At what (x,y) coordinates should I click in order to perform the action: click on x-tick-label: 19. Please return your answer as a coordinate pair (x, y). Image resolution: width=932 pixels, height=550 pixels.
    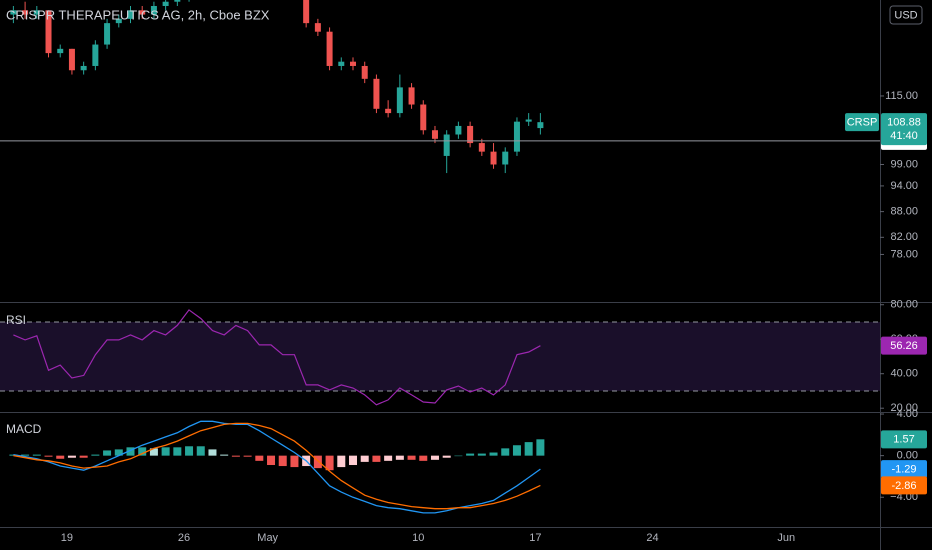
    Looking at the image, I should click on (67, 538).